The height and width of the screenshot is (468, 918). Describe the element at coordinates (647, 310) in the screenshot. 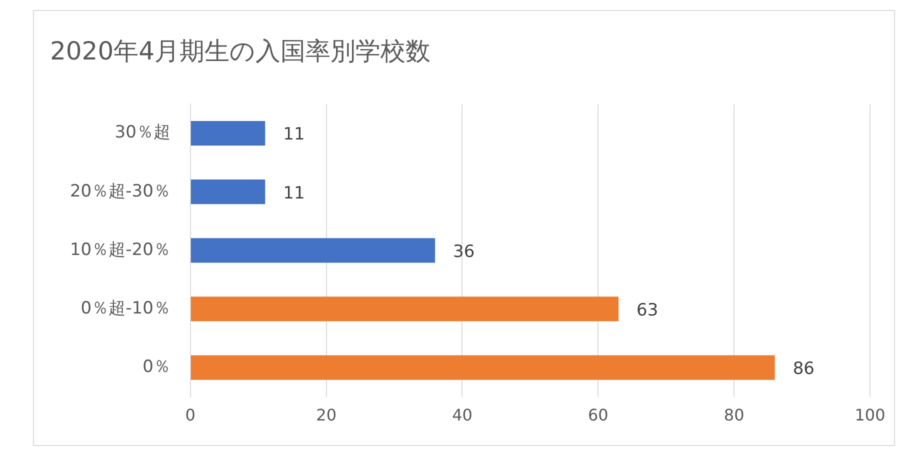

I see `data-label: 63` at that location.